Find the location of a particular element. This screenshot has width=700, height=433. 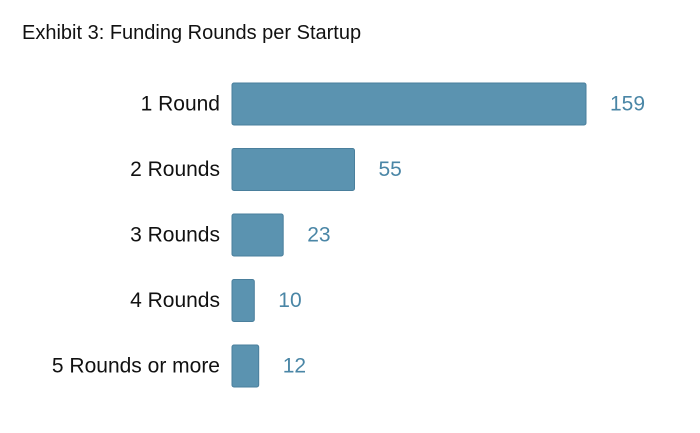

category-label-5: 5 Rounds or more is located at coordinates (136, 366).